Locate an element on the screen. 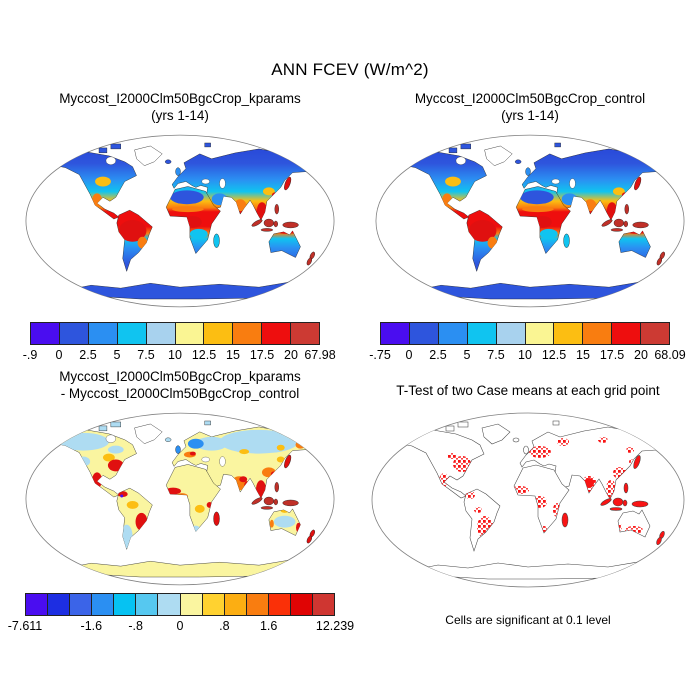 The image size is (700, 700). figure-title: ANN FCEV (W/m^2) is located at coordinates (350, 69).